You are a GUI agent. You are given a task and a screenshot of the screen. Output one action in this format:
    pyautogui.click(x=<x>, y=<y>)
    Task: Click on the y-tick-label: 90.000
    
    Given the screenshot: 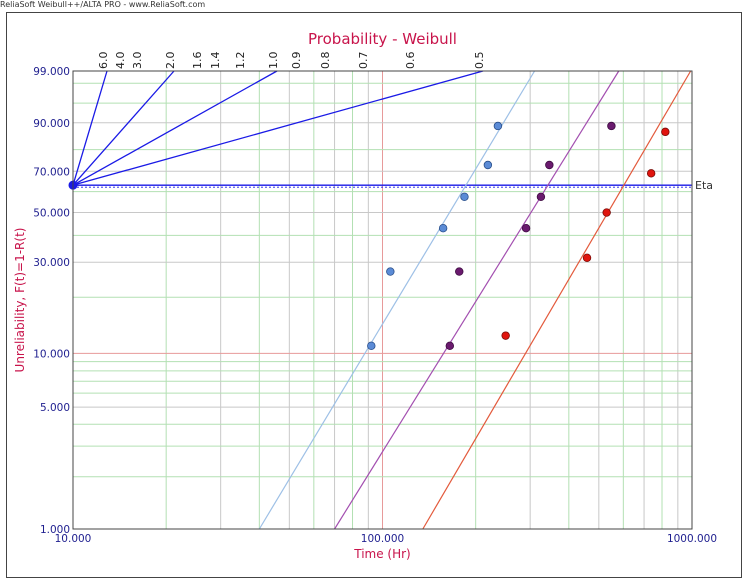 What is the action you would take?
    pyautogui.click(x=51, y=124)
    